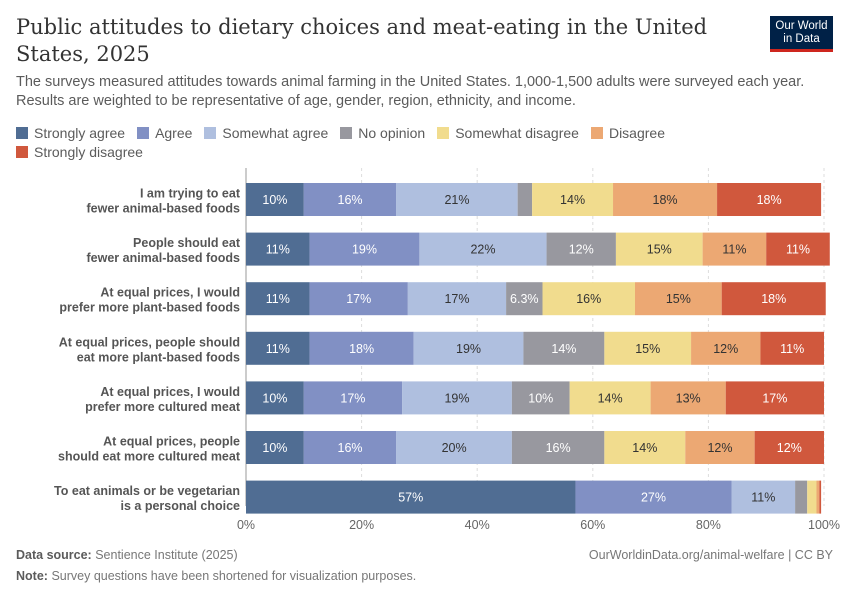 The width and height of the screenshot is (850, 600). I want to click on data-label: 57%, so click(410, 498).